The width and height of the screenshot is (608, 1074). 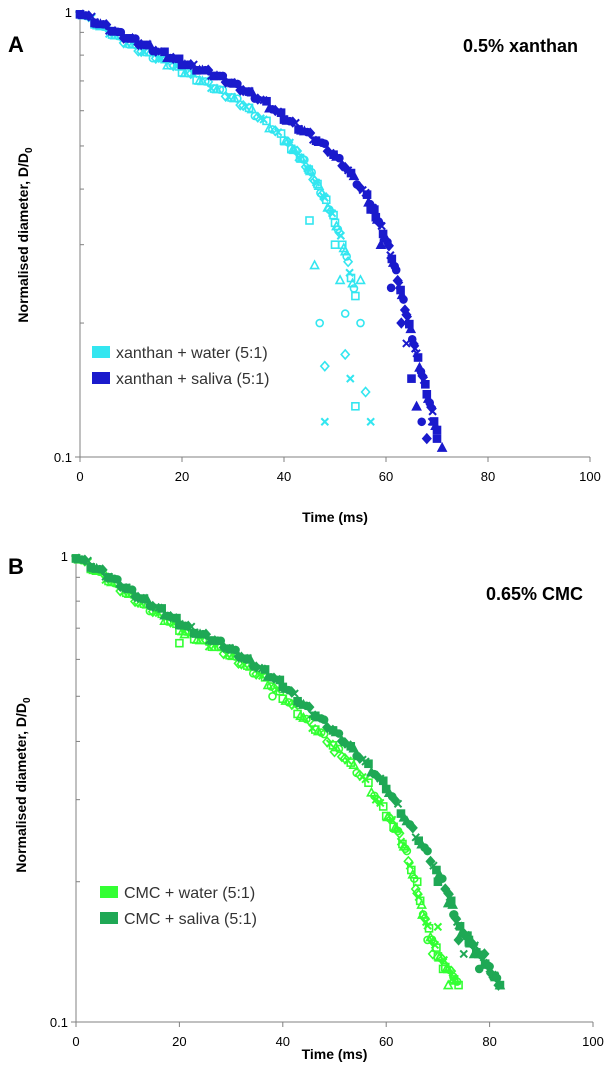 What do you see at coordinates (284, 476) in the screenshot?
I see `x-tick-label: 40` at bounding box center [284, 476].